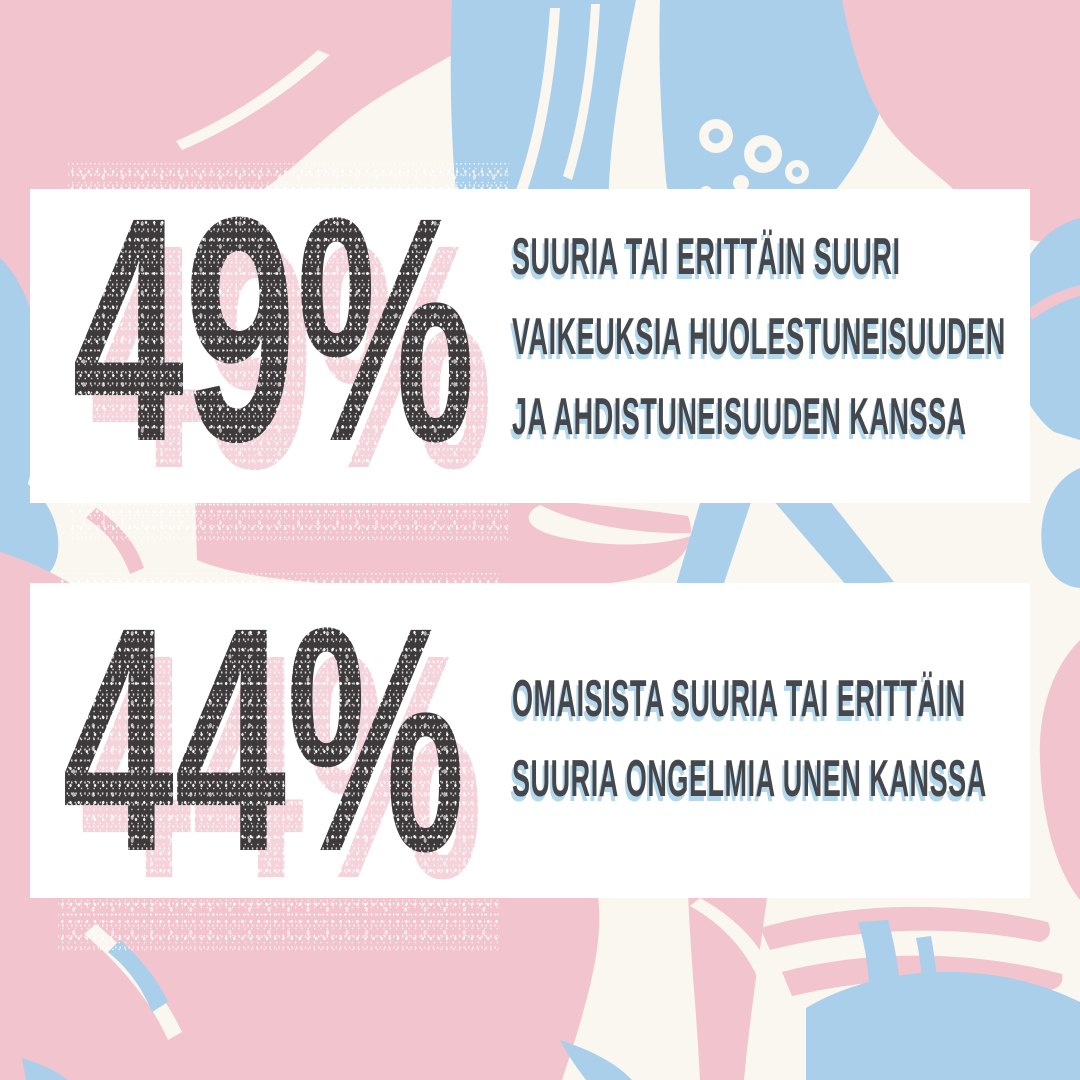 The height and width of the screenshot is (1080, 1080). Describe the element at coordinates (739, 699) in the screenshot. I see `stat-description-line: OMAISISTA SUURIA TAI ERITTÄIN` at that location.